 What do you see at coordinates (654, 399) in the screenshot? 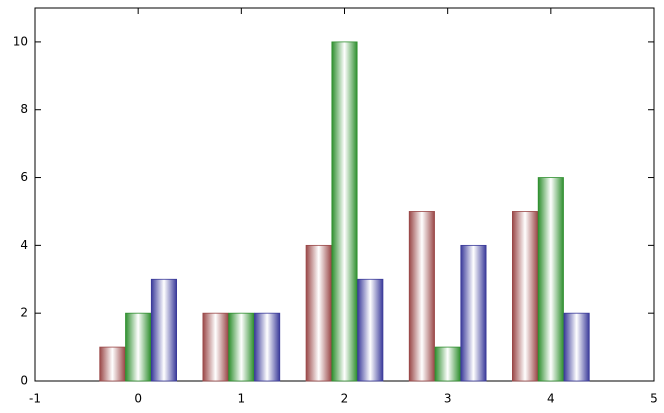
I see `x-tick-label: 5` at bounding box center [654, 399].